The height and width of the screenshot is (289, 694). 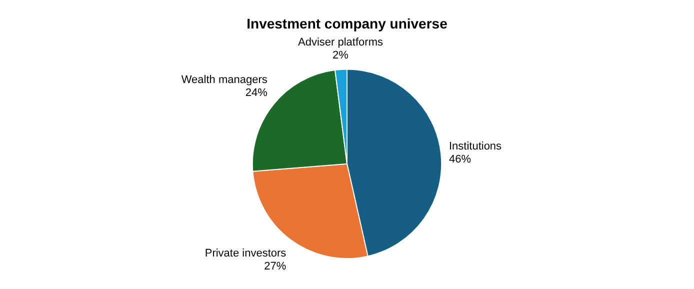 I want to click on data-label: 27%, so click(x=275, y=266).